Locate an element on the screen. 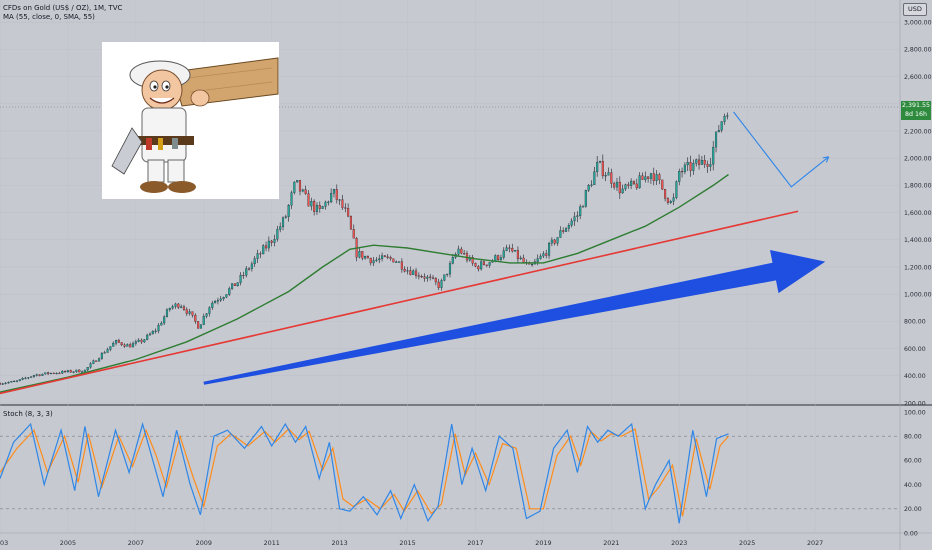 This screenshot has height=550, width=932. projection-path is located at coordinates (781, 149).